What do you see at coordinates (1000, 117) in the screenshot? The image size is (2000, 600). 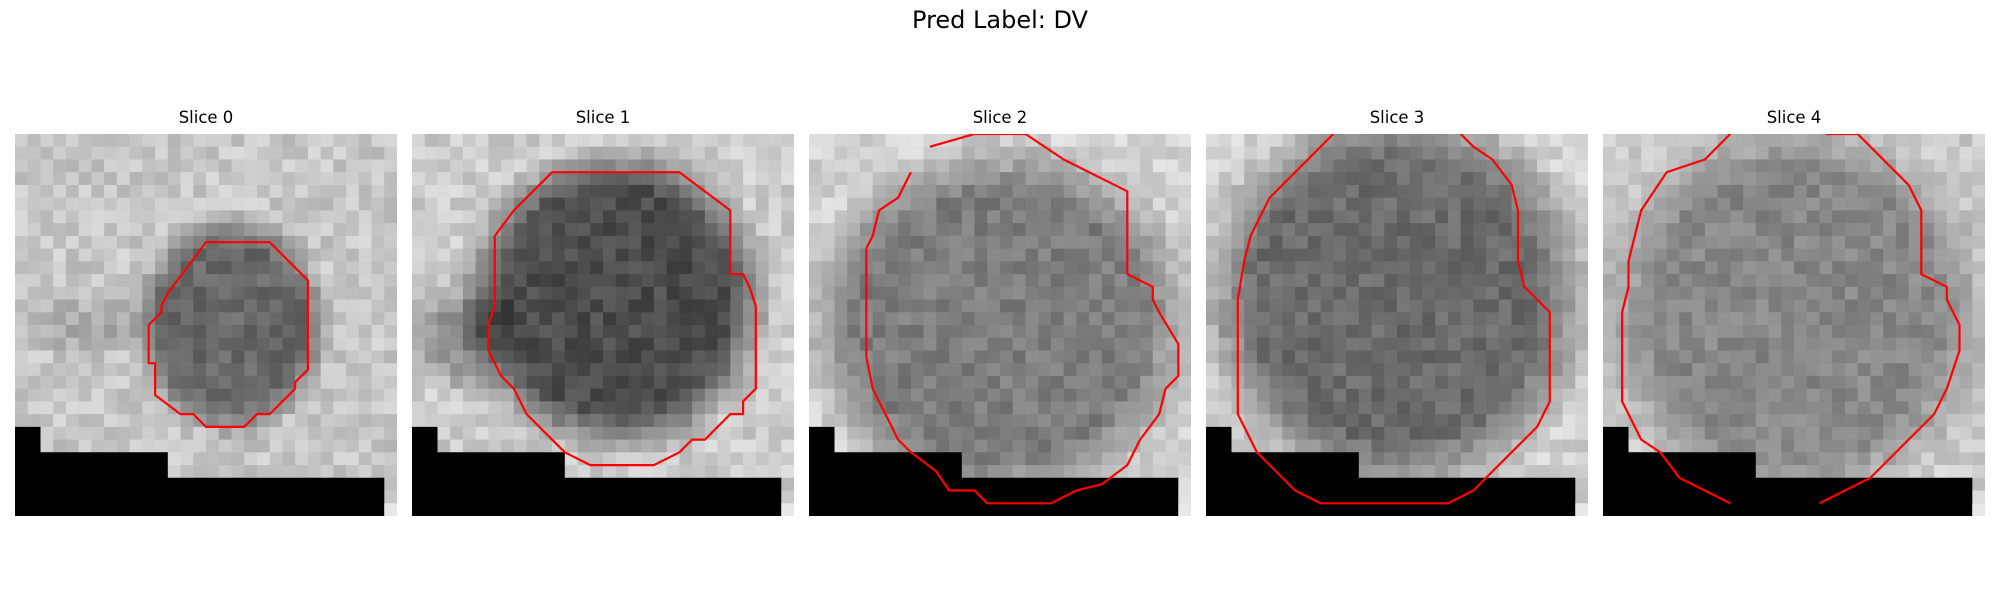 I see `slice-title-2: Slice 2` at bounding box center [1000, 117].